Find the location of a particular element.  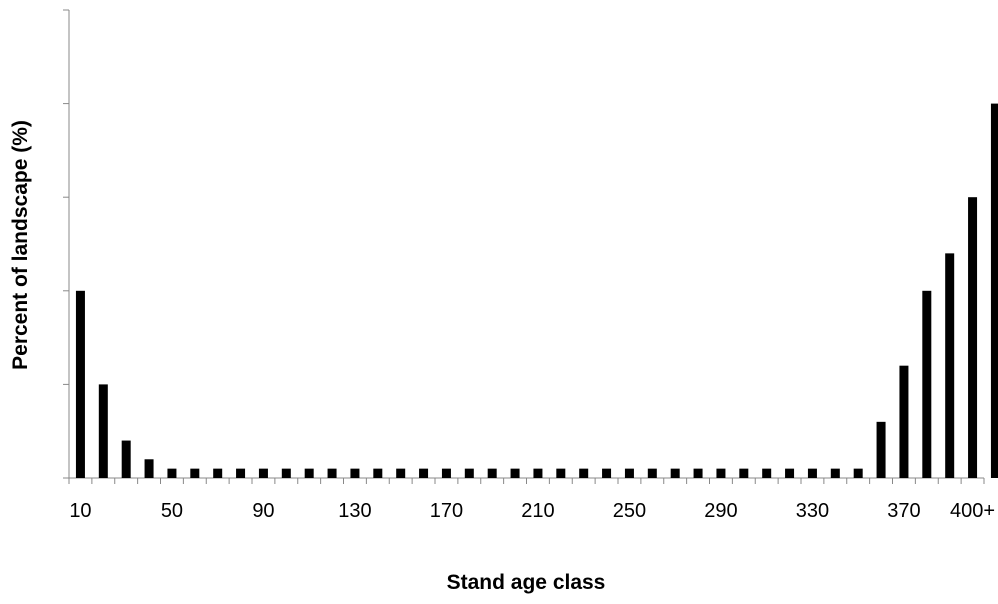

x-tick-label: 170 is located at coordinates (446, 511).